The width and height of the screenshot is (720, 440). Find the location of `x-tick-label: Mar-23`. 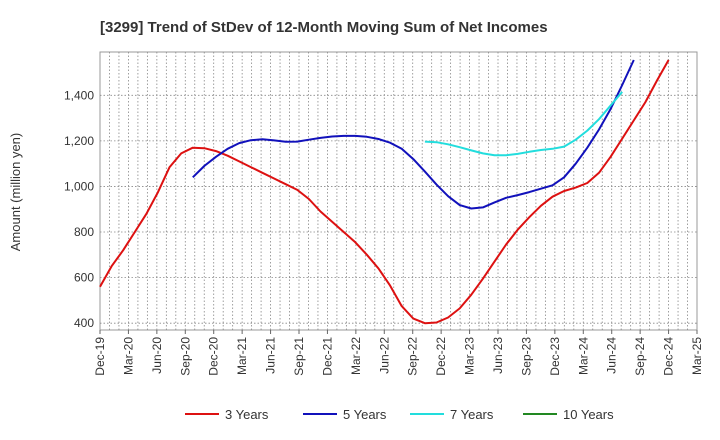

x-tick-label: Mar-23 is located at coordinates (470, 356).